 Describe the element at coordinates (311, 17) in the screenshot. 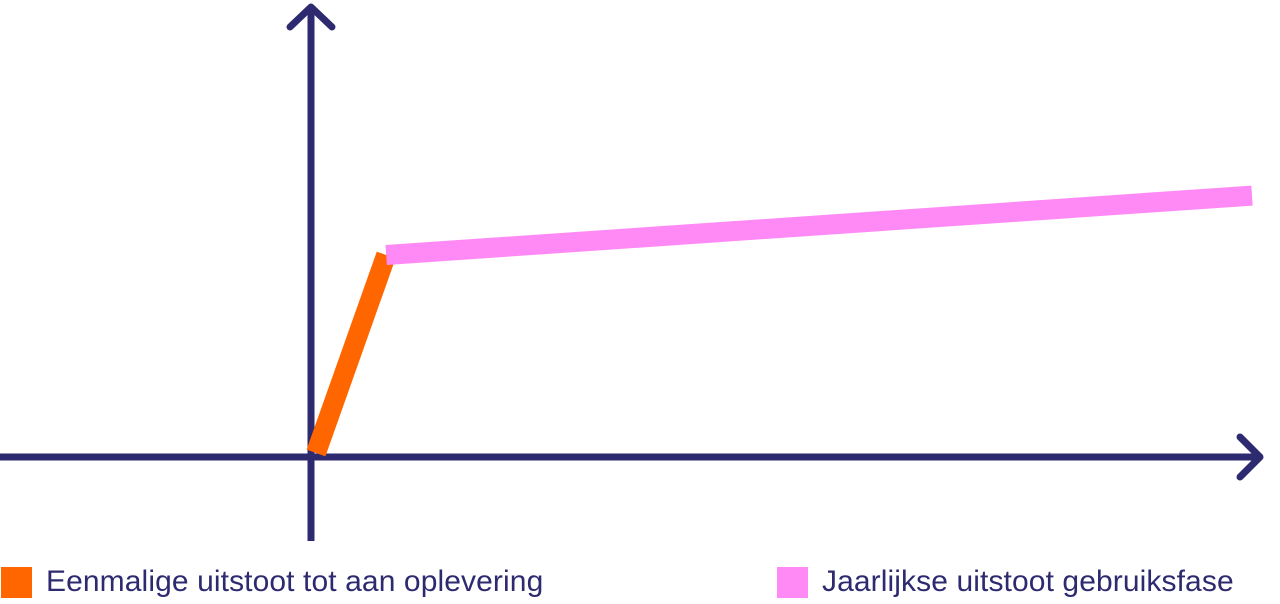

I see `y-axis-arrowhead` at that location.